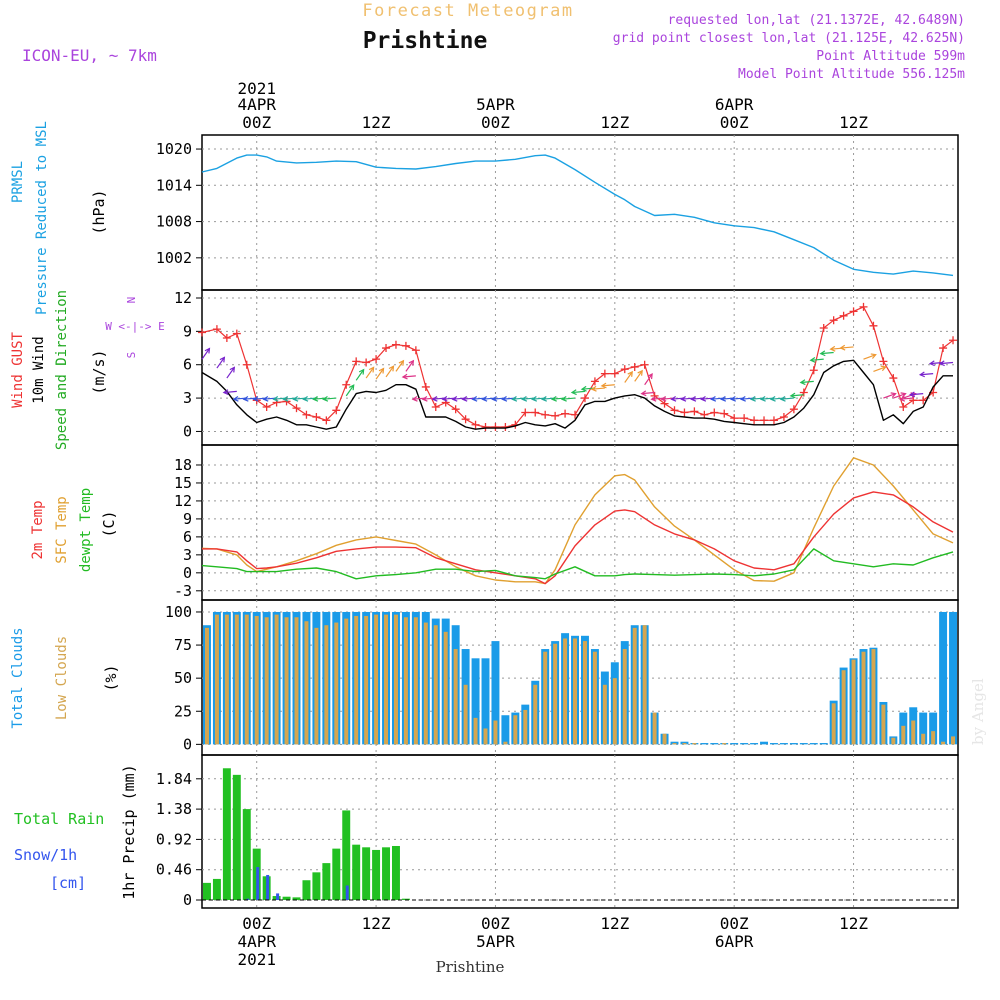 The height and width of the screenshot is (1000, 1000). I want to click on y-tick-label: 15, so click(183, 483).